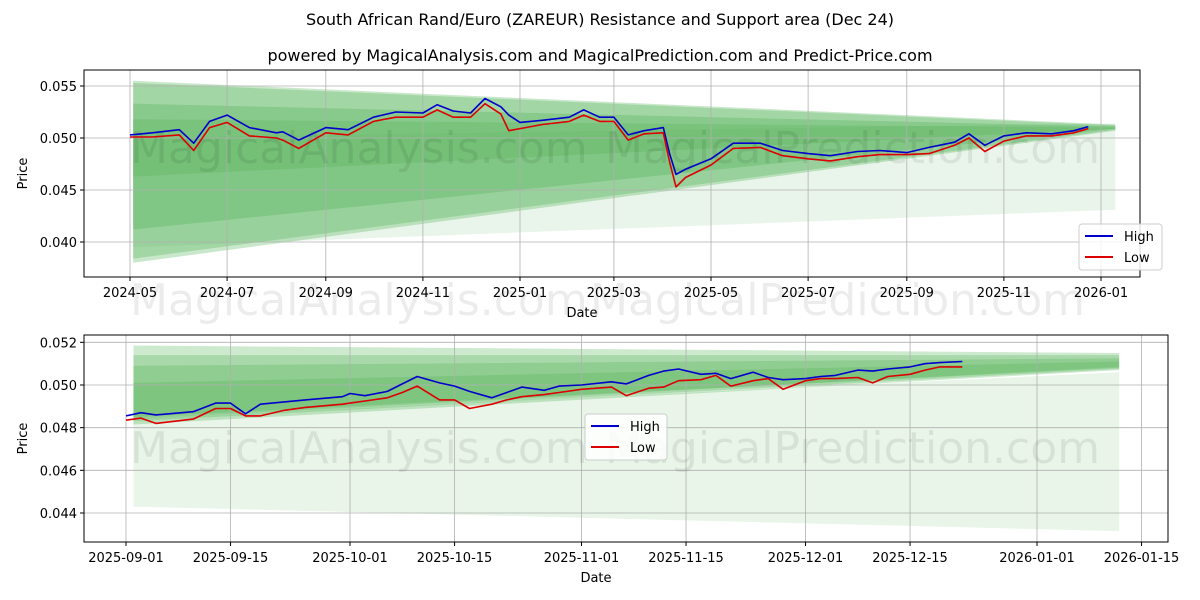 The width and height of the screenshot is (1200, 600). What do you see at coordinates (808, 293) in the screenshot?
I see `x-tick-label: 2025-07` at bounding box center [808, 293].